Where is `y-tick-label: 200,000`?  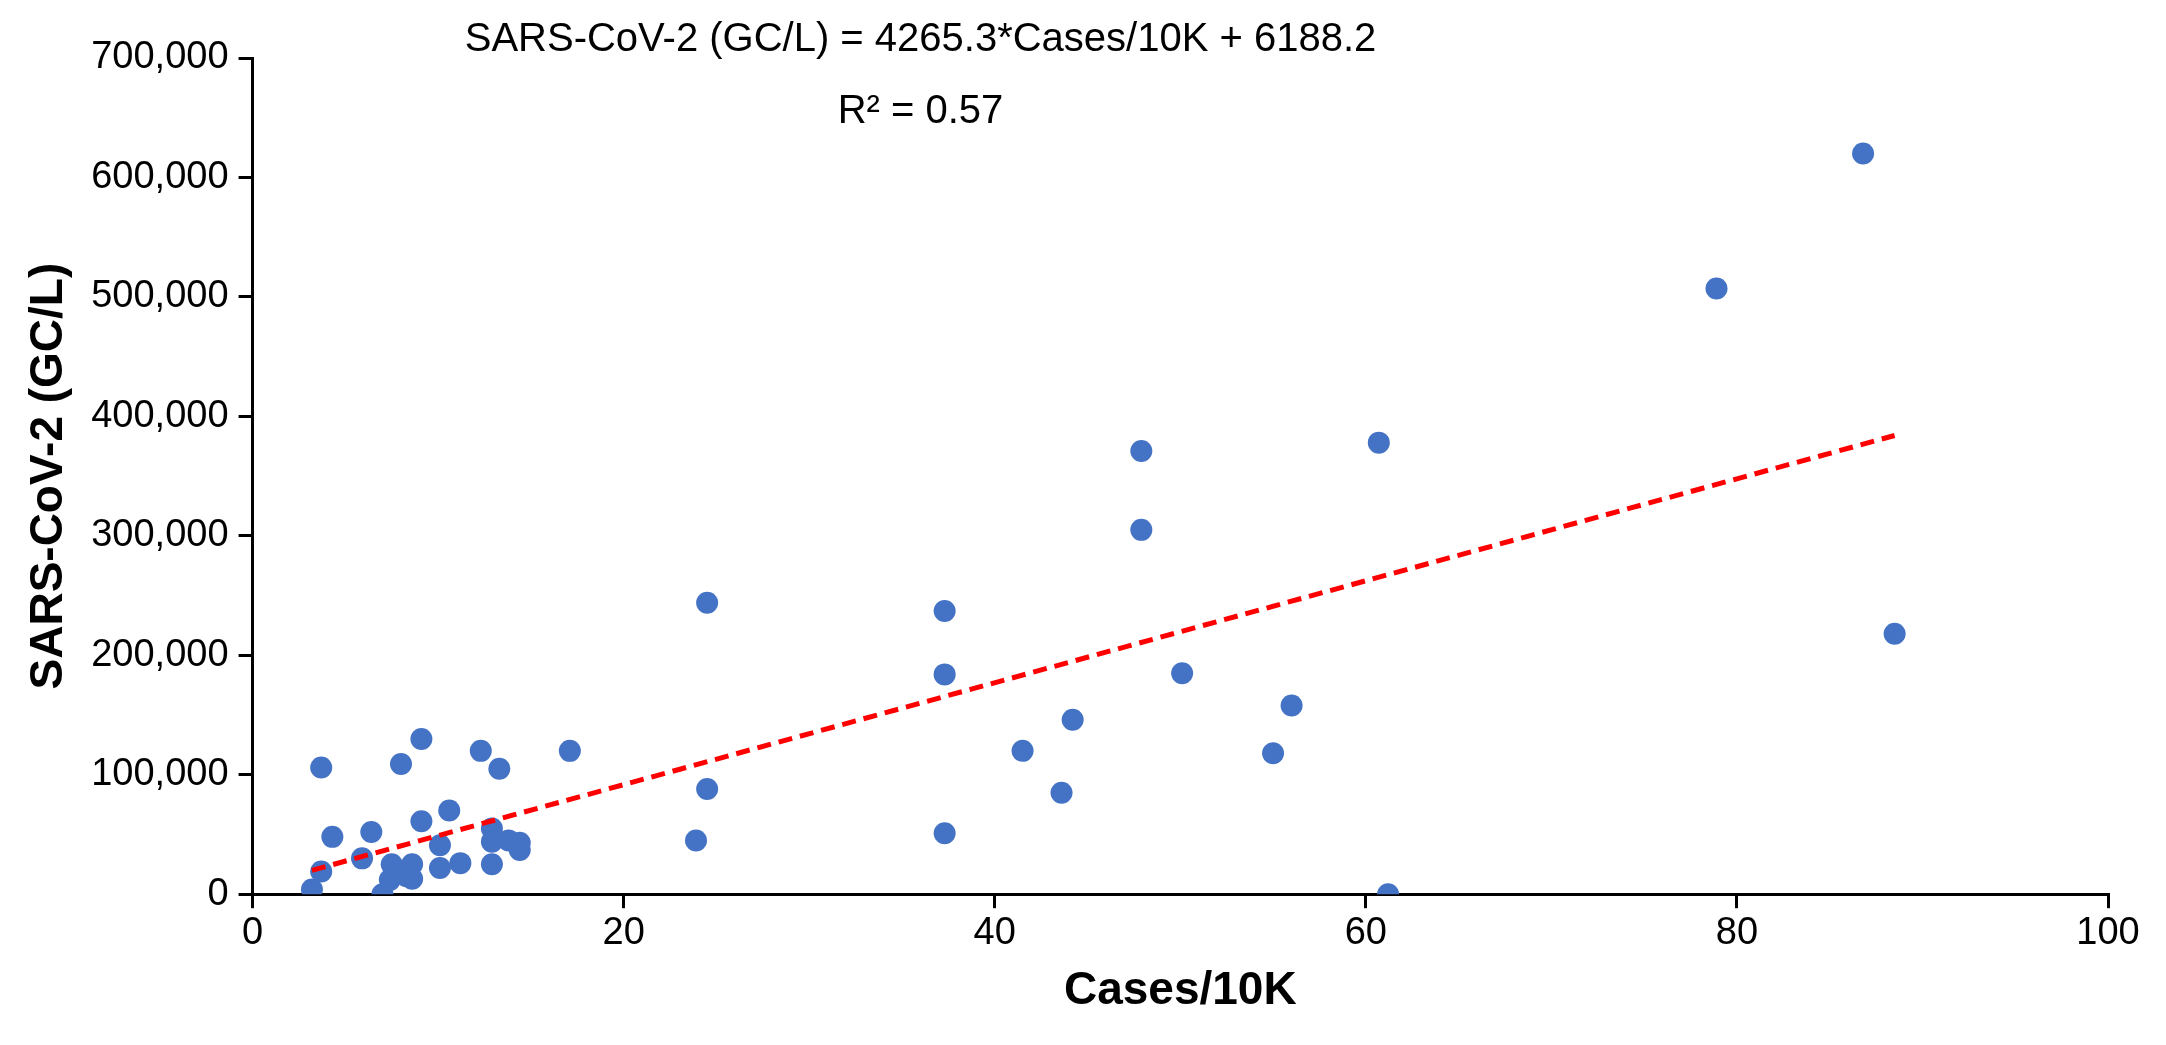 y-tick-label: 200,000 is located at coordinates (160, 652).